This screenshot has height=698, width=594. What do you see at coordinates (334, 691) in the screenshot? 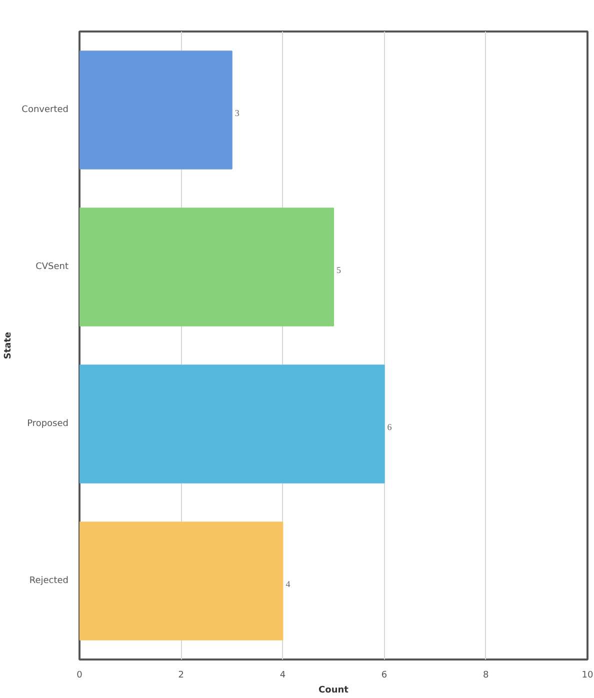
I see `x-axis-title: Count` at bounding box center [334, 691].